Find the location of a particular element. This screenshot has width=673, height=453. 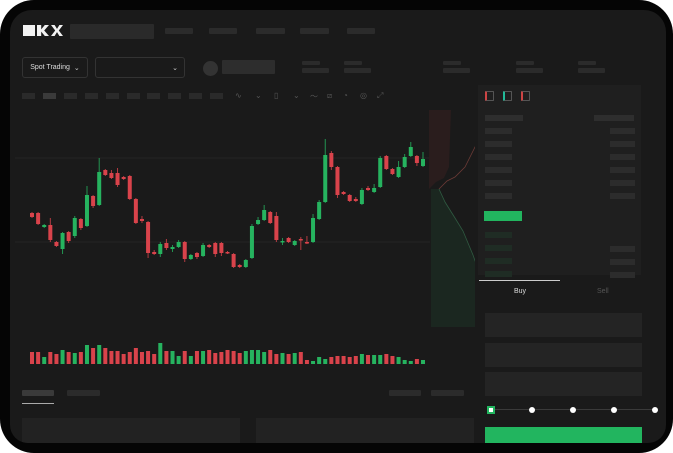

camera-icon: ◔ is located at coordinates (345, 95).